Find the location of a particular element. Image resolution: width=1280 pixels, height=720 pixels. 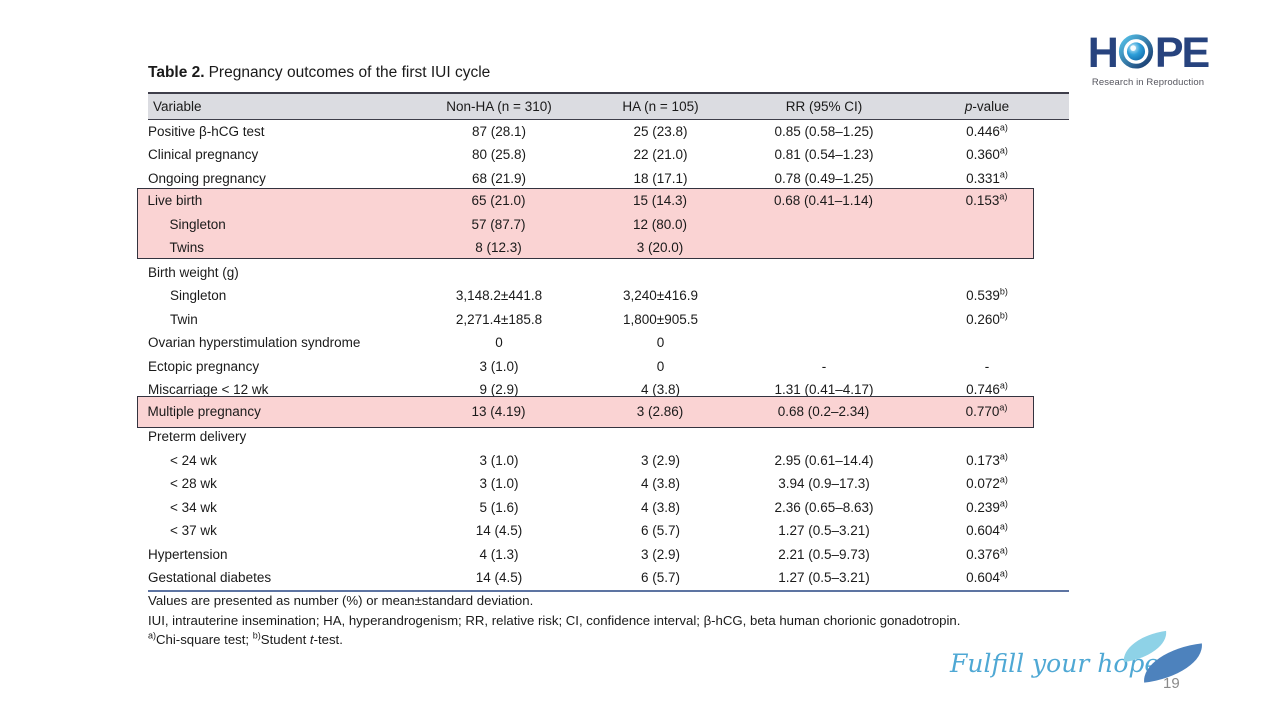

row-value: 15 (14.3) is located at coordinates (660, 200).